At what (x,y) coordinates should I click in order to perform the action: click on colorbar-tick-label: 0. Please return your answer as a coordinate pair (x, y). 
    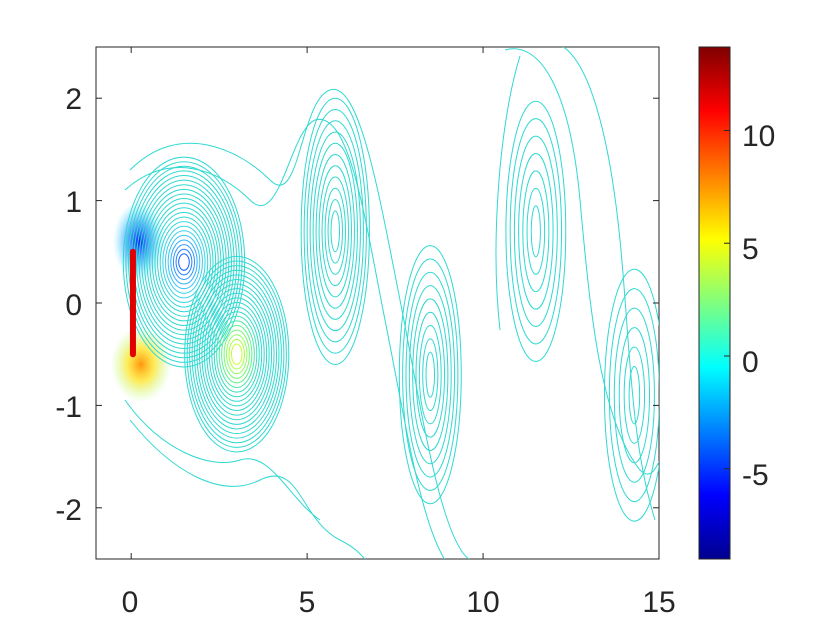
    Looking at the image, I should click on (750, 362).